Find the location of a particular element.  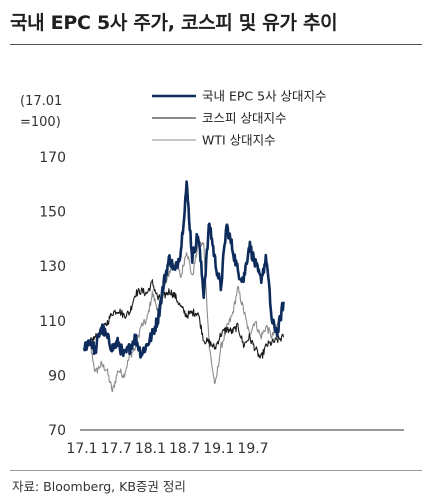

source-note: 자료: Bloomberg, KB증권 정리 is located at coordinates (99, 486).